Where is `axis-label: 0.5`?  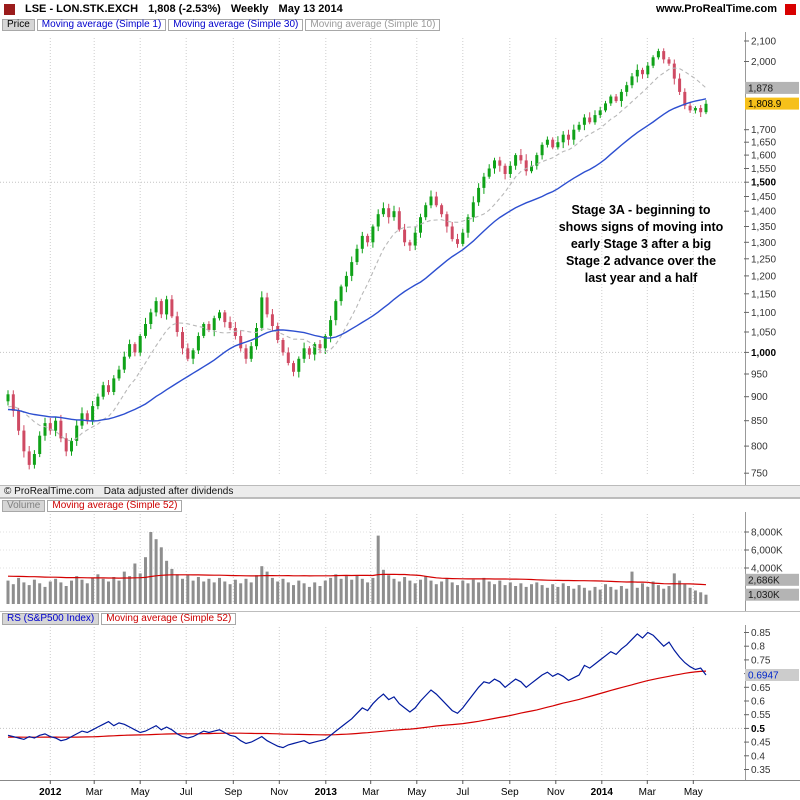 axis-label: 0.5 is located at coordinates (758, 729).